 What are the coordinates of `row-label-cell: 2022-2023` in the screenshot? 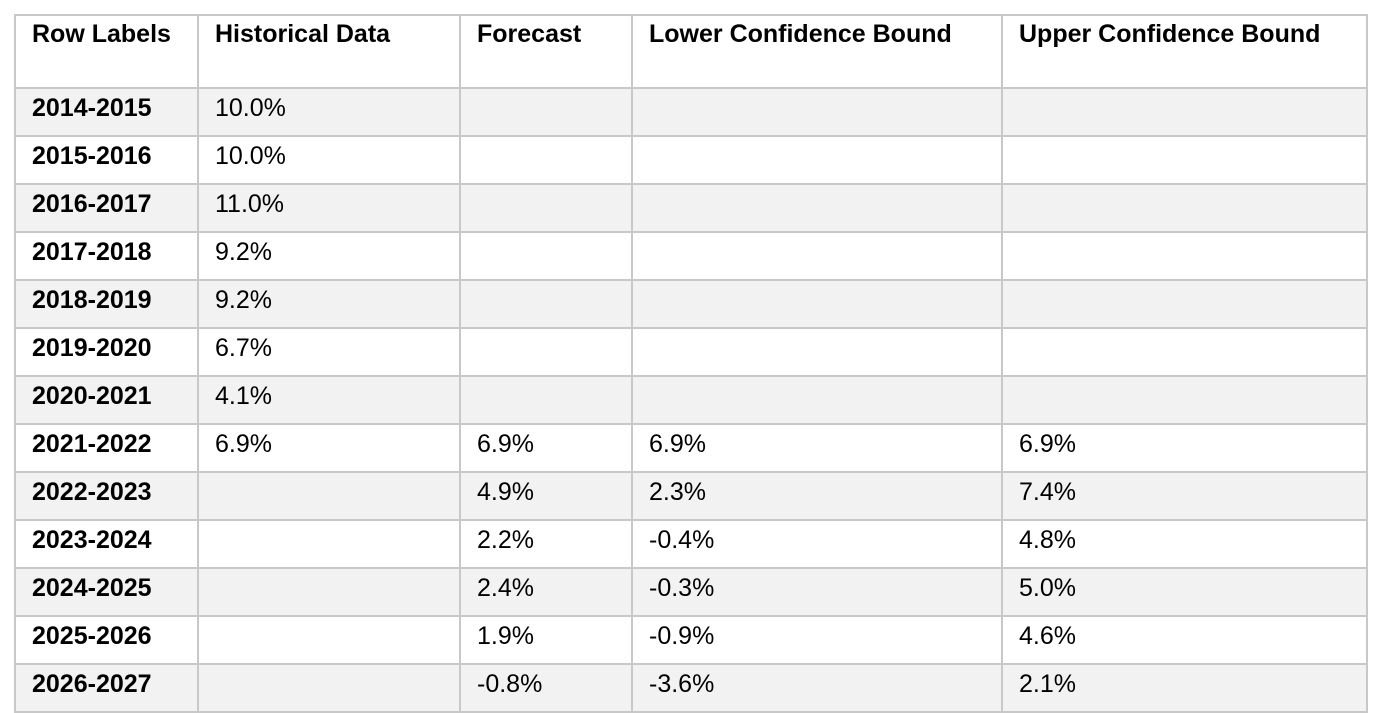 It's located at (106, 496).